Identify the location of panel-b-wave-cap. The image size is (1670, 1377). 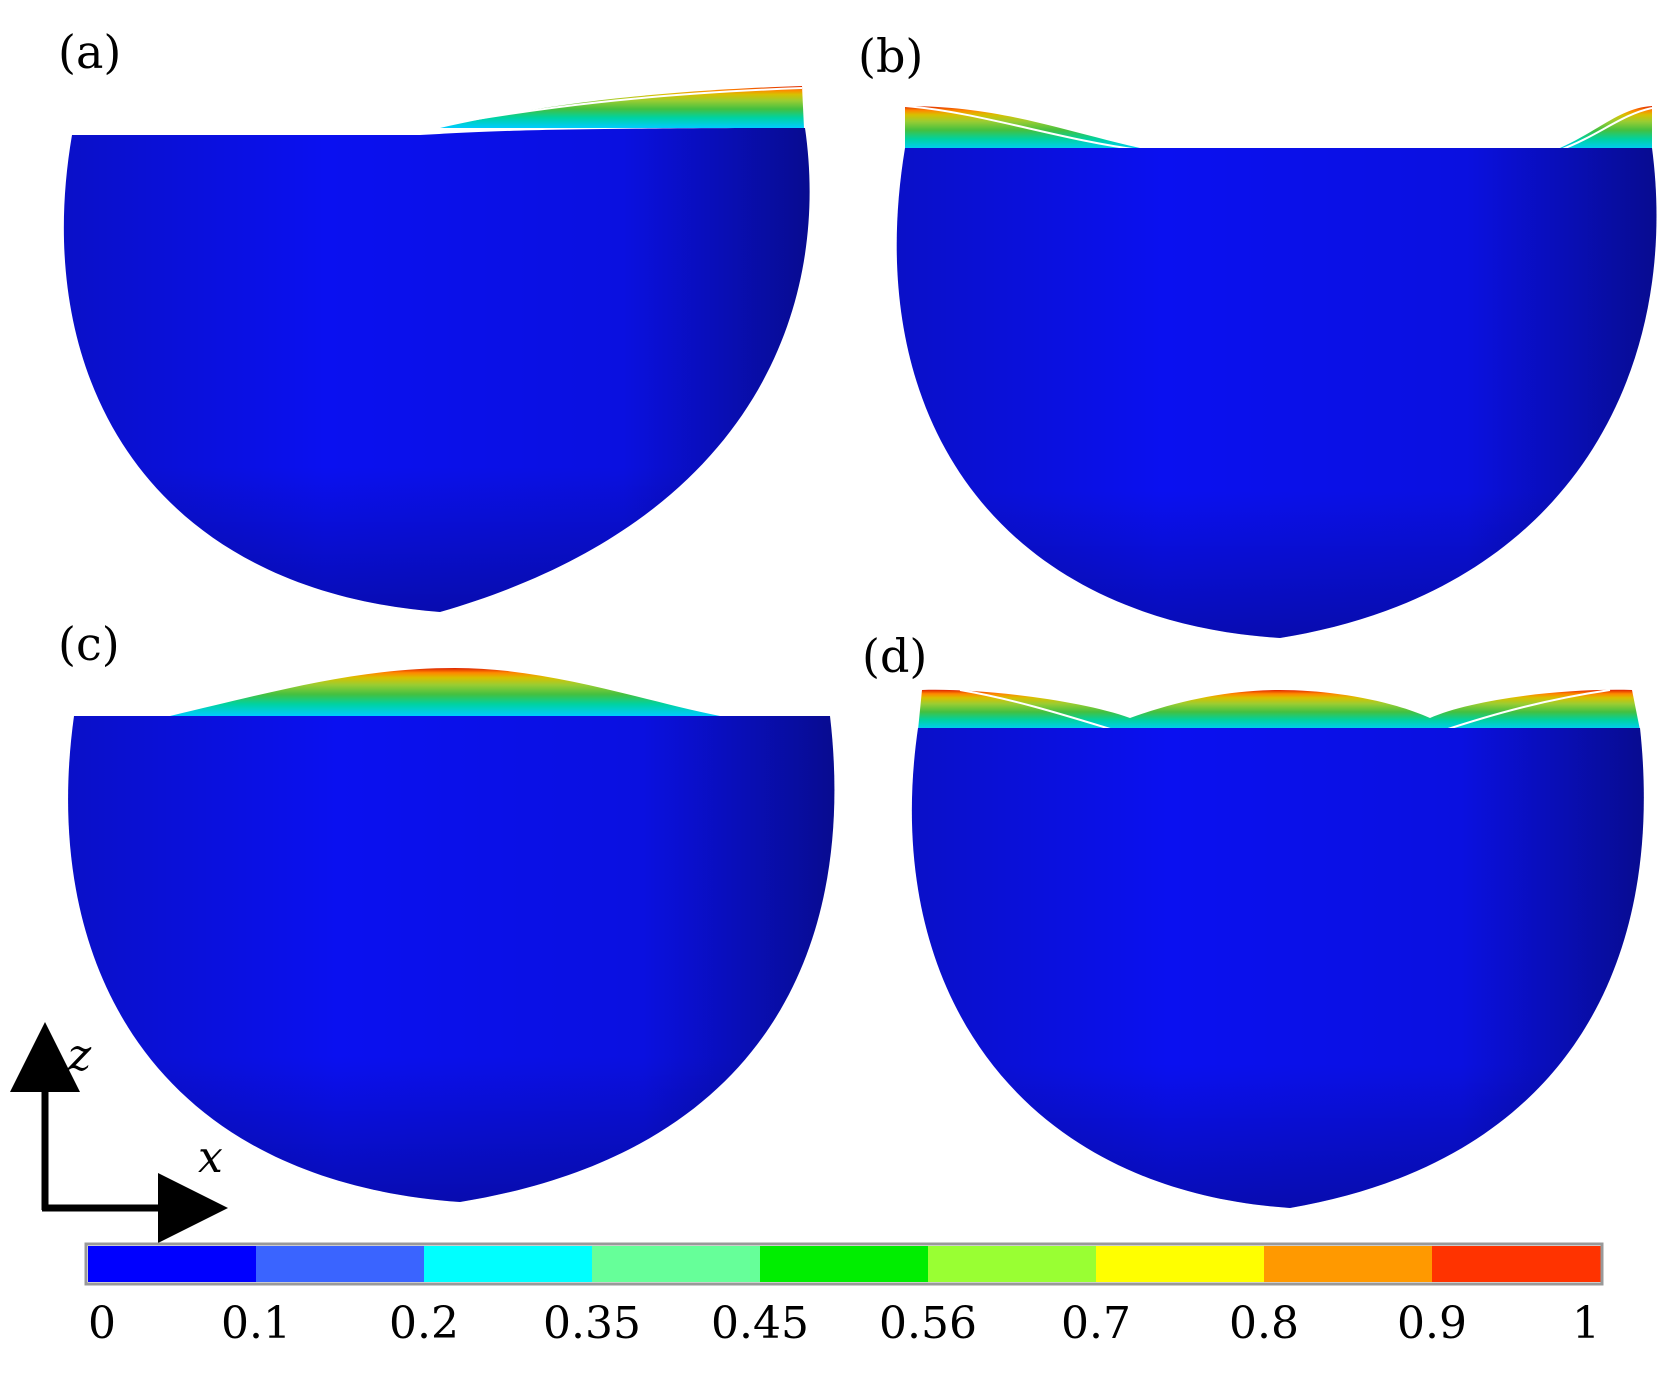
(1278, 128).